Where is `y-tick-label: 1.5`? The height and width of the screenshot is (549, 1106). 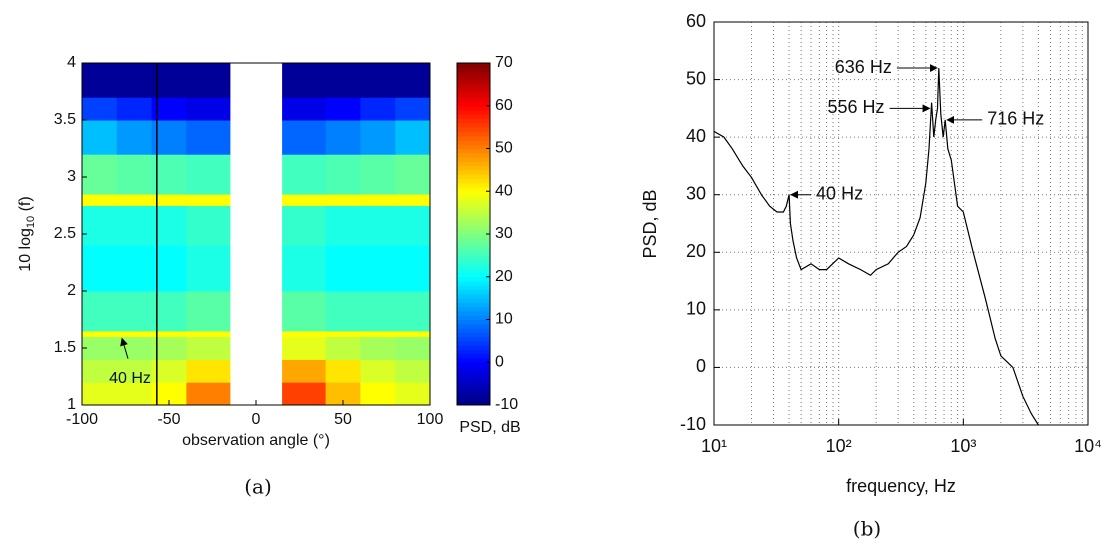 y-tick-label: 1.5 is located at coordinates (65, 347).